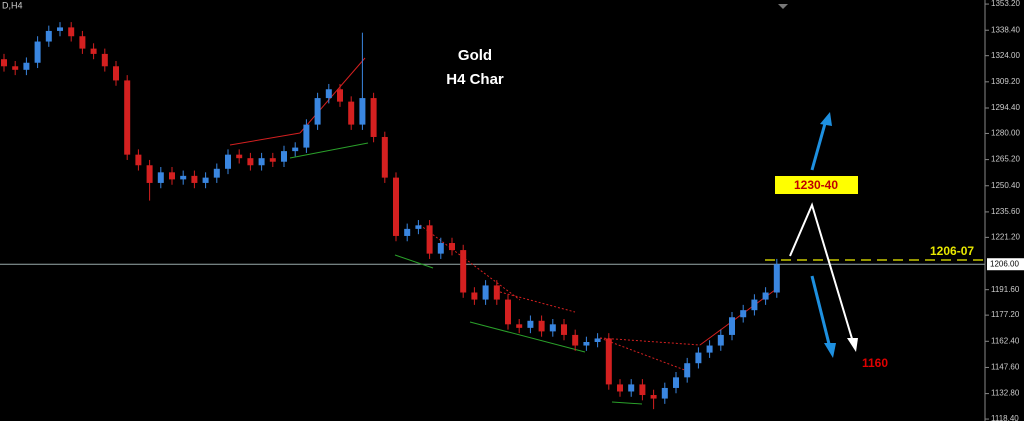  I want to click on y-tick-label: 1177.20, so click(1005, 314).